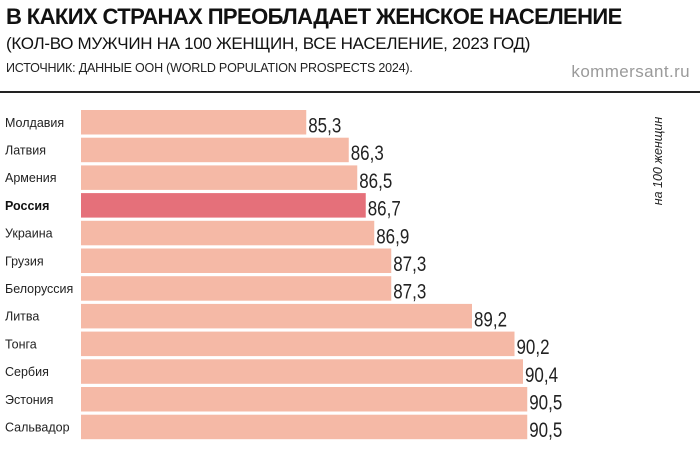  What do you see at coordinates (39, 289) in the screenshot?
I see `category-label-6: Белоруссия` at bounding box center [39, 289].